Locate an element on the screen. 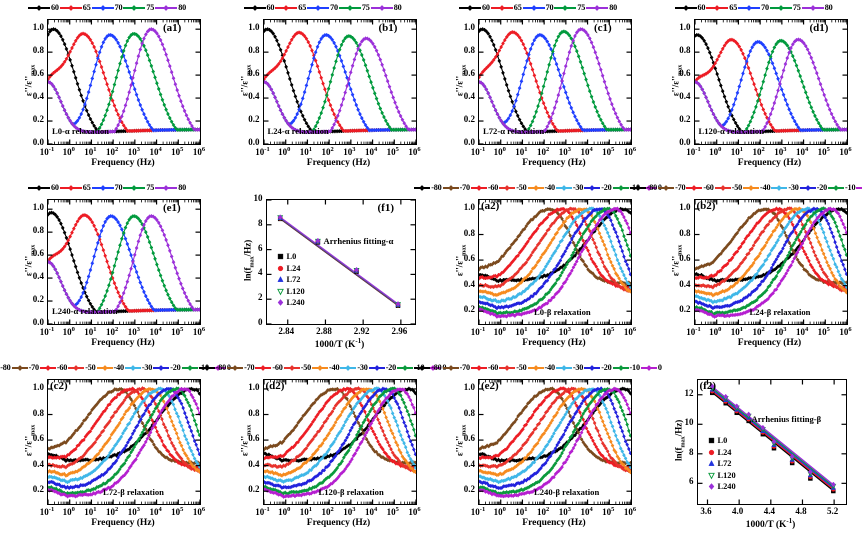  y-tick-label: 6 is located at coordinates (260, 247).